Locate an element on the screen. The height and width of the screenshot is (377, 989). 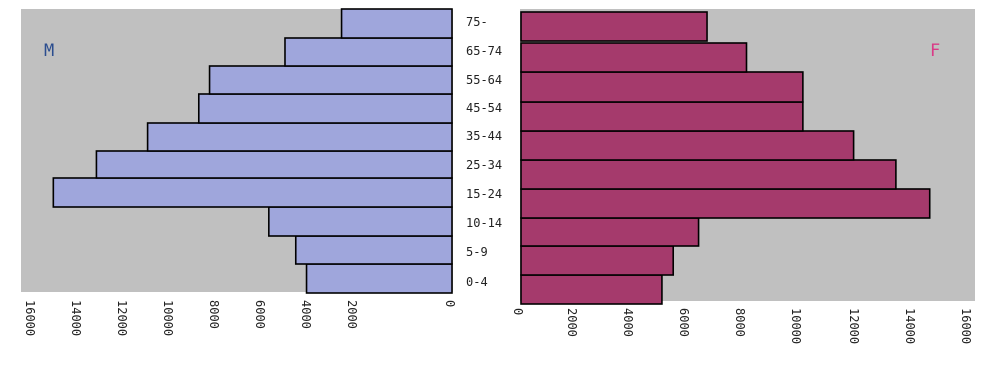
left-tick-12000: 12000 is located at coordinates (122, 318).